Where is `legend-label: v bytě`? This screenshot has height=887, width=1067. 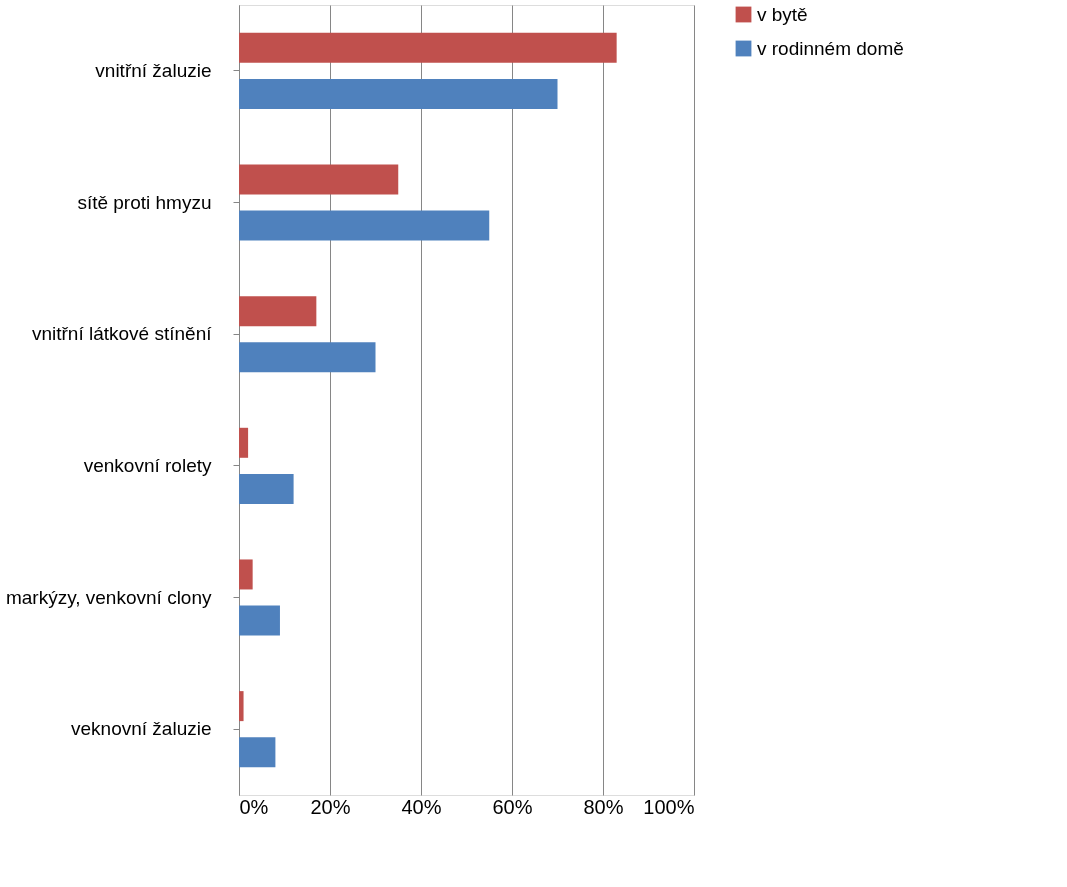
legend-label: v bytě is located at coordinates (782, 14).